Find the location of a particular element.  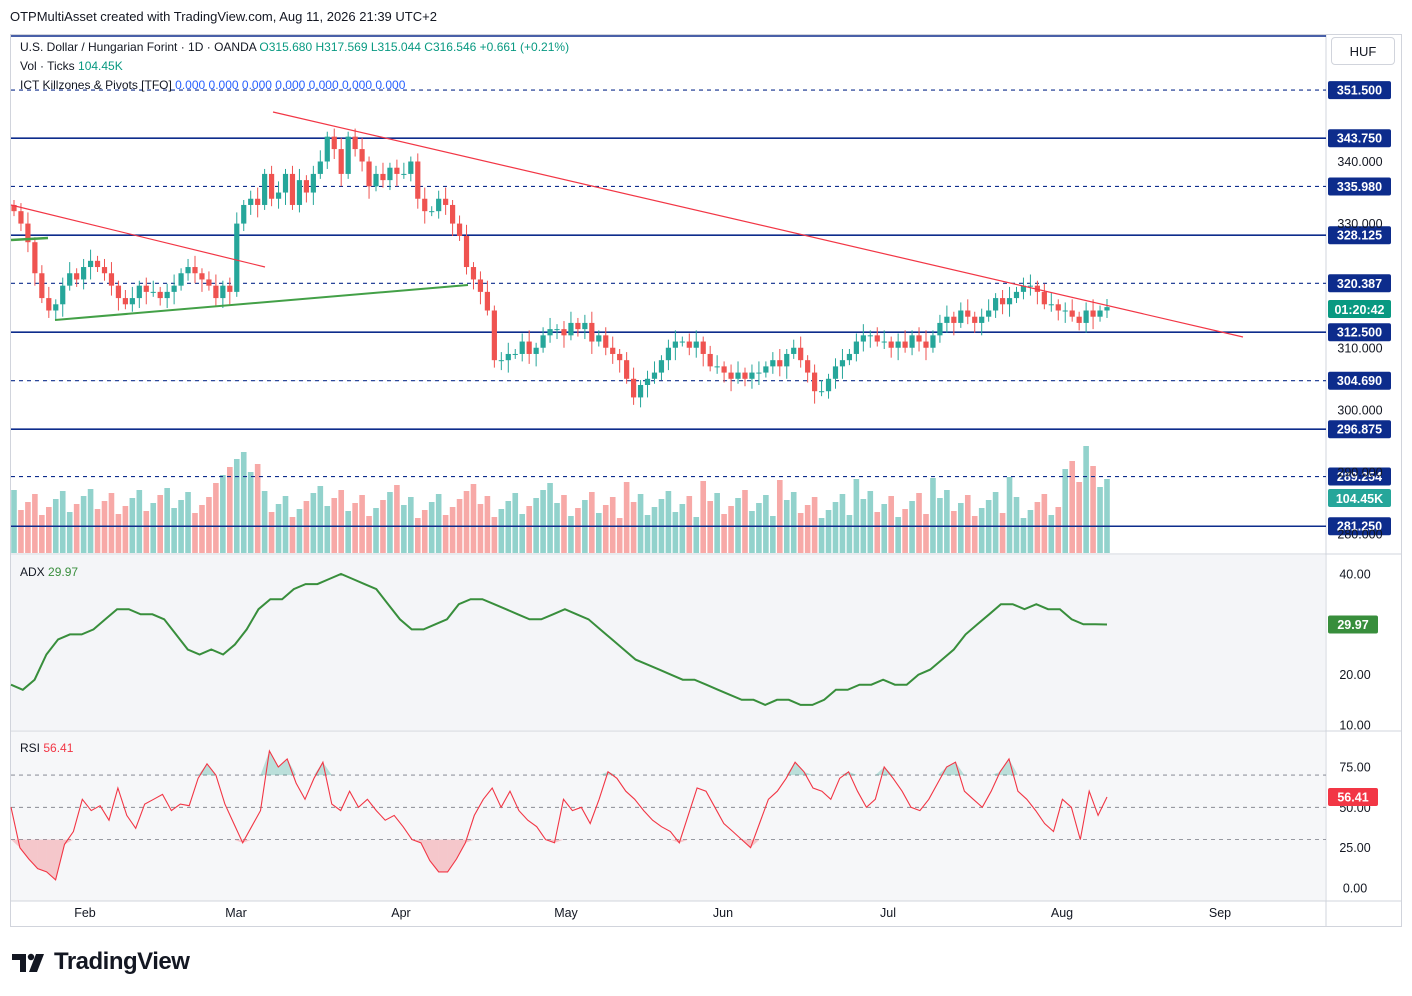

adx-tag is located at coordinates (1353, 624).